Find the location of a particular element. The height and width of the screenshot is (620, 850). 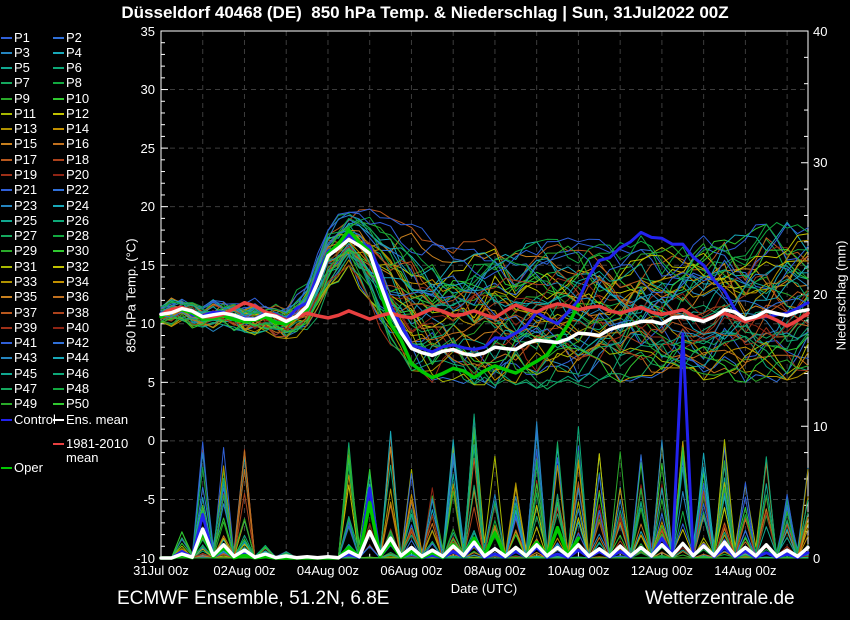

legend-ens-mean: Ens. mean is located at coordinates (90, 419).